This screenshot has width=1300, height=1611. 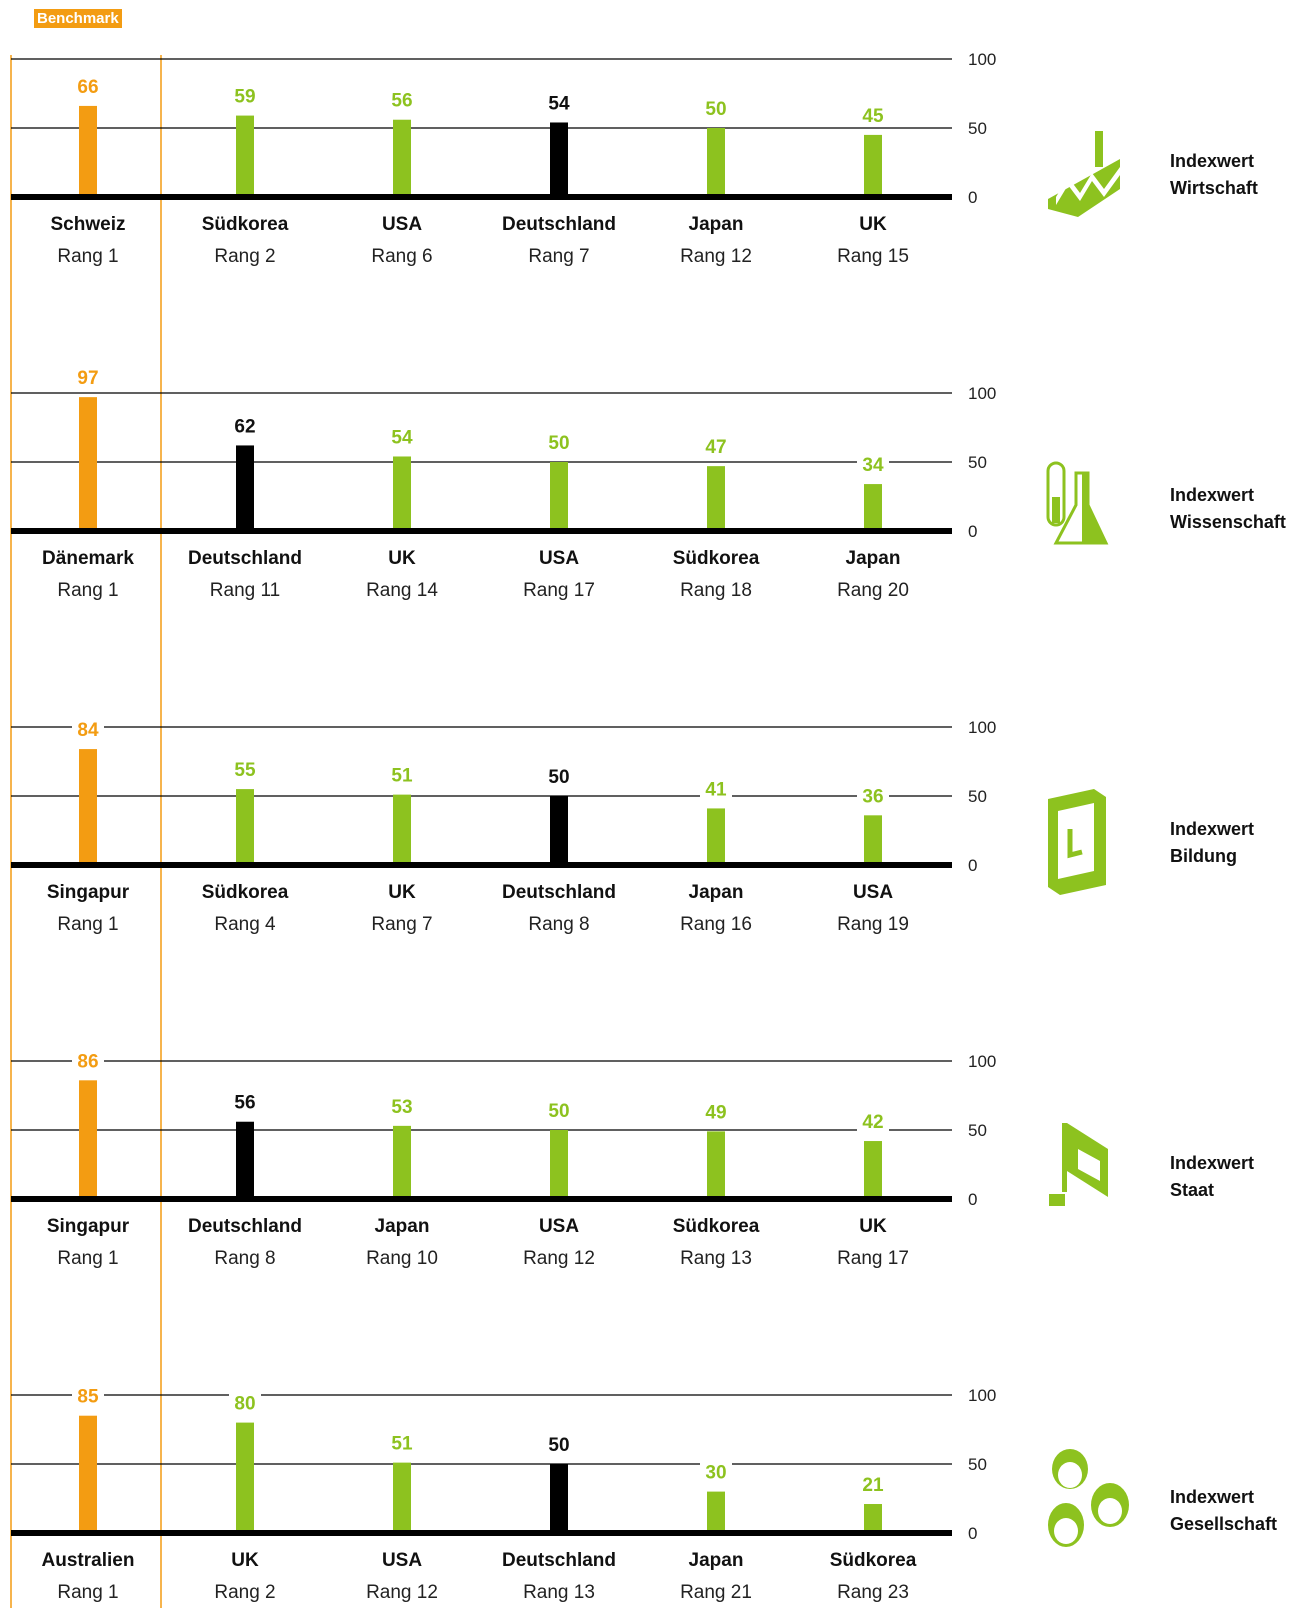 I want to click on rank-label: Rang 7, so click(x=401, y=924).